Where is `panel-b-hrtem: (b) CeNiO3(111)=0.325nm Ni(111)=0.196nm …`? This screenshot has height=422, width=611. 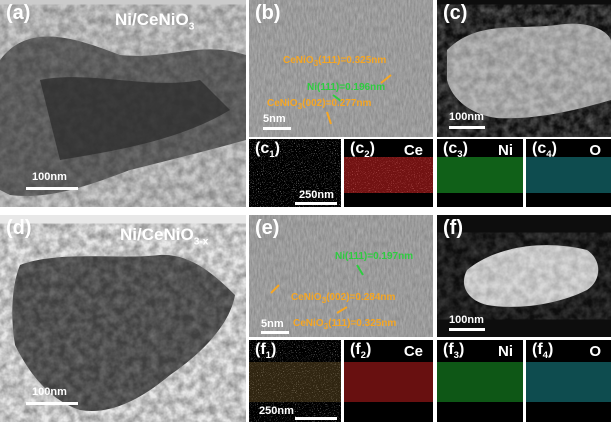 panel-b-hrtem: (b) CeNiO3(111)=0.325nm Ni(111)=0.196nm … is located at coordinates (341, 68).